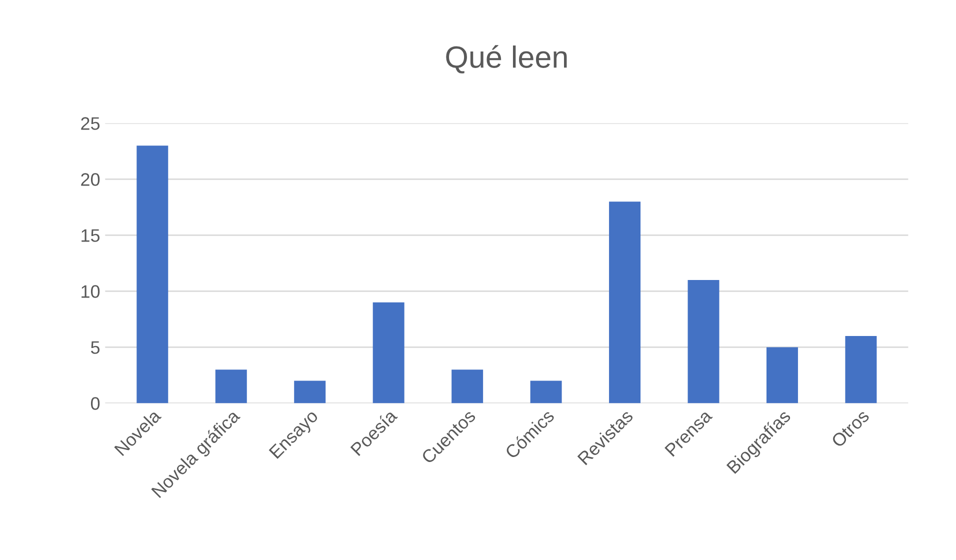 The width and height of the screenshot is (956, 560). I want to click on y-tick-label: 0, so click(95, 403).